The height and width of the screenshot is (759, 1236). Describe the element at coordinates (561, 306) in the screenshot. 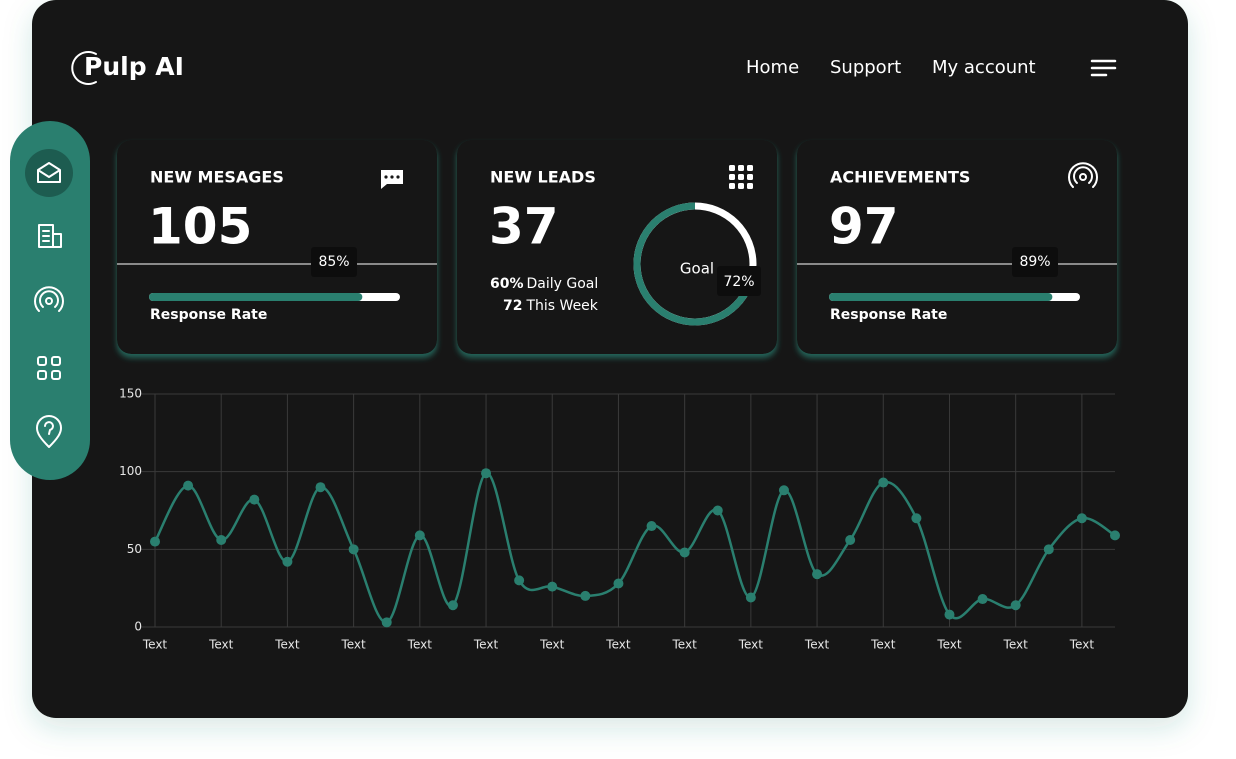

I see `week-label: This Week` at that location.